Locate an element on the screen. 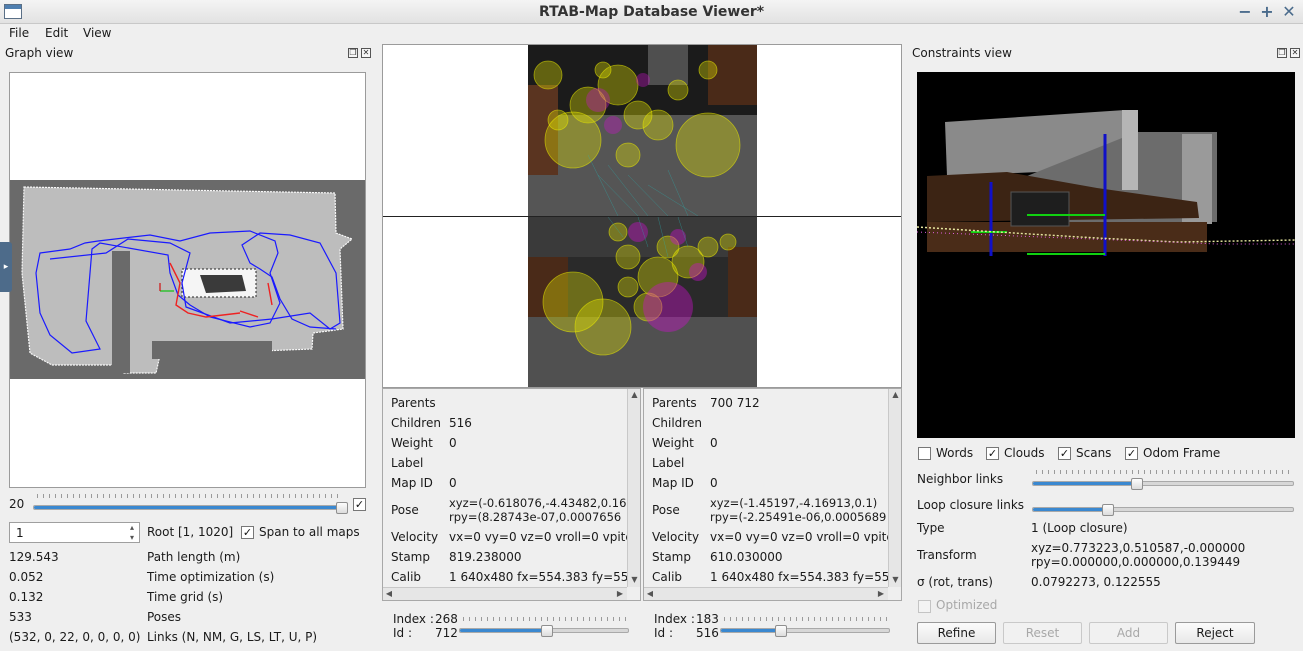 The height and width of the screenshot is (651, 1303). close-window-button: ✕ is located at coordinates (1289, 11).